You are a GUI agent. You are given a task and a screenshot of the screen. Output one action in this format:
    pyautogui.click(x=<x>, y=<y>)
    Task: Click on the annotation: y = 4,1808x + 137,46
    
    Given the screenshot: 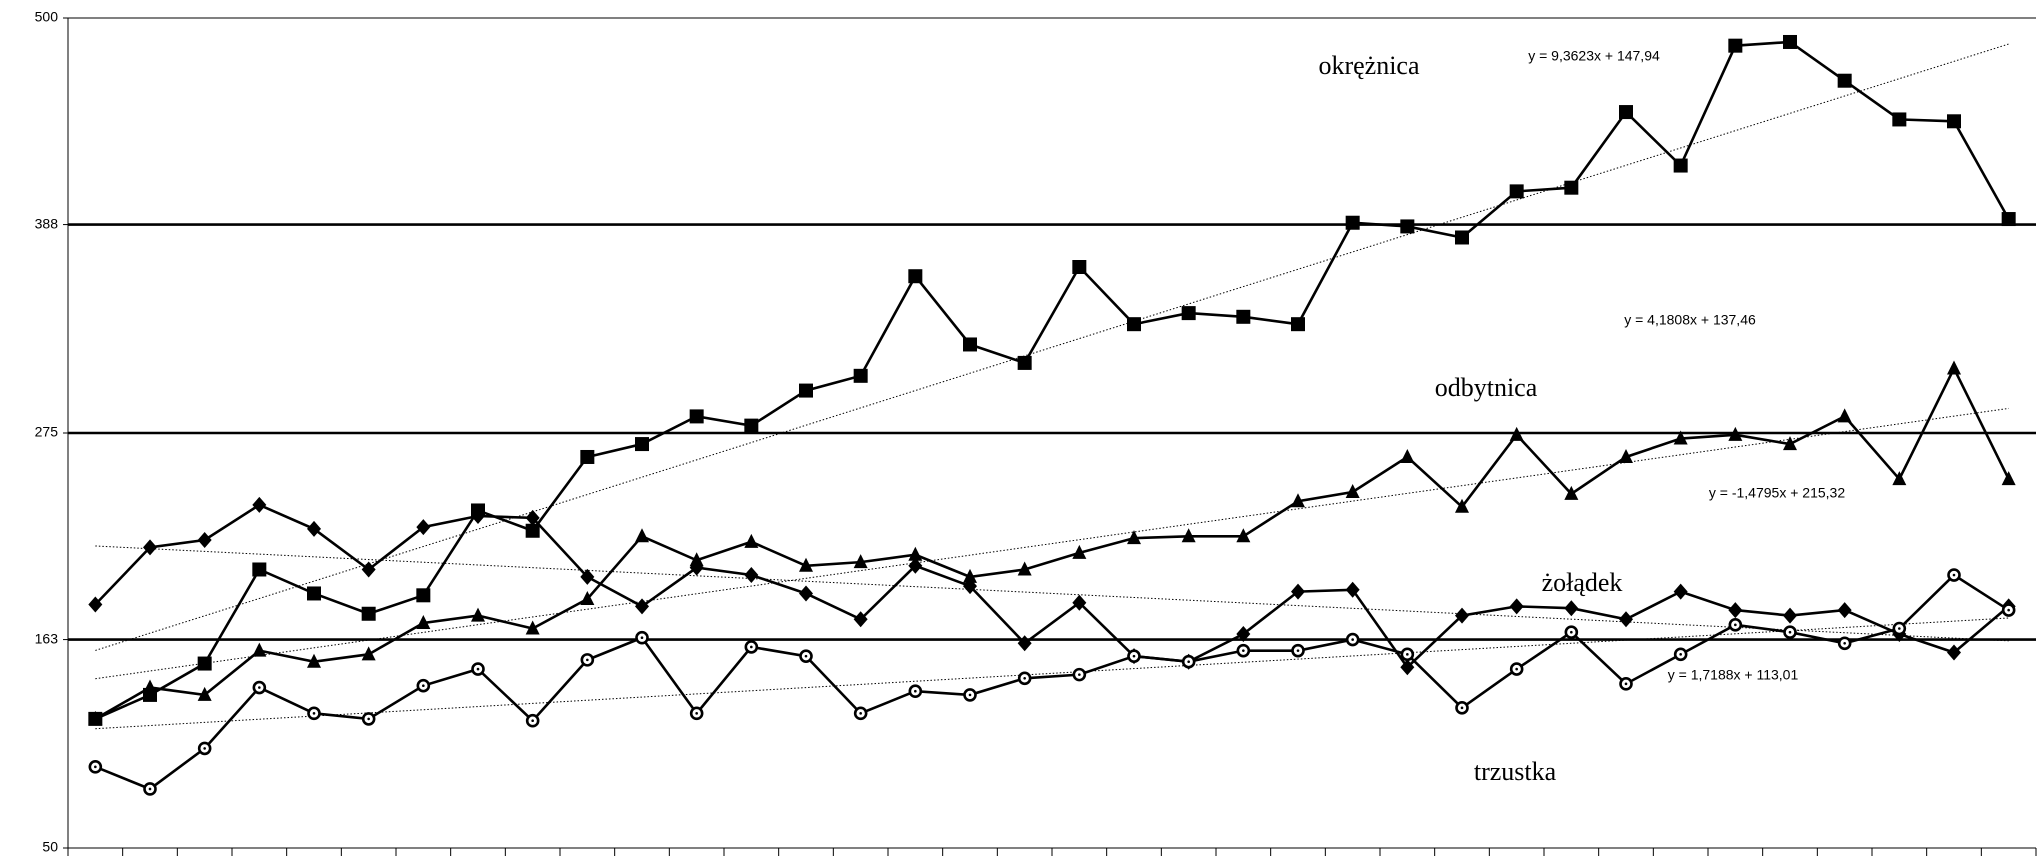 What is the action you would take?
    pyautogui.click(x=1690, y=320)
    